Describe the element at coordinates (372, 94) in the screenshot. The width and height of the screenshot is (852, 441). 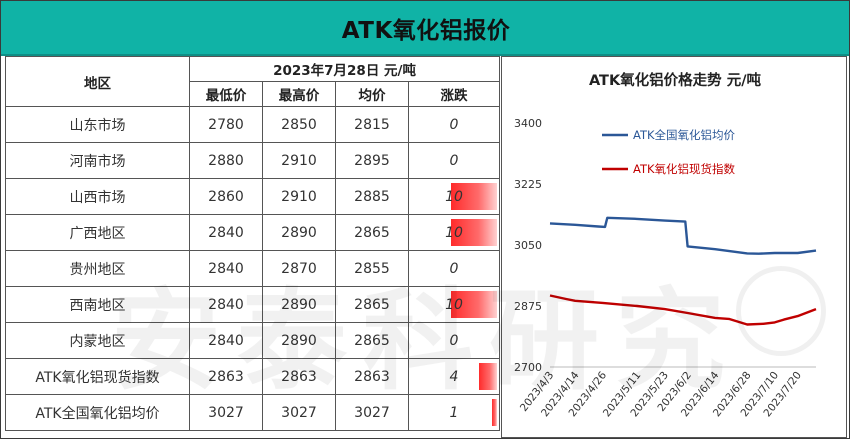
I see `column-header-avg: 均价` at that location.